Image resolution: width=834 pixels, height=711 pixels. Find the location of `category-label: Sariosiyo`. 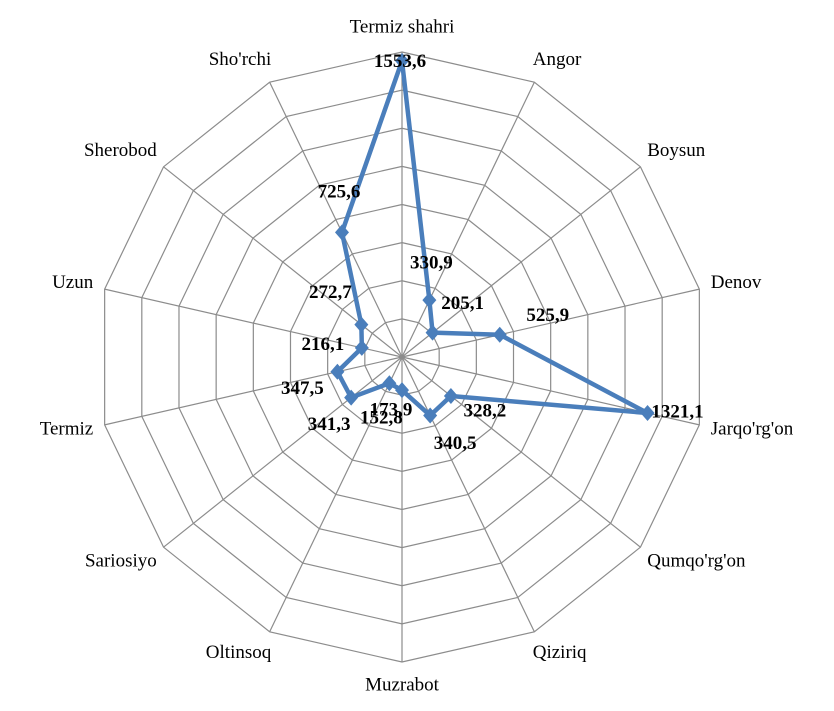

category-label: Sariosiyo is located at coordinates (121, 560).